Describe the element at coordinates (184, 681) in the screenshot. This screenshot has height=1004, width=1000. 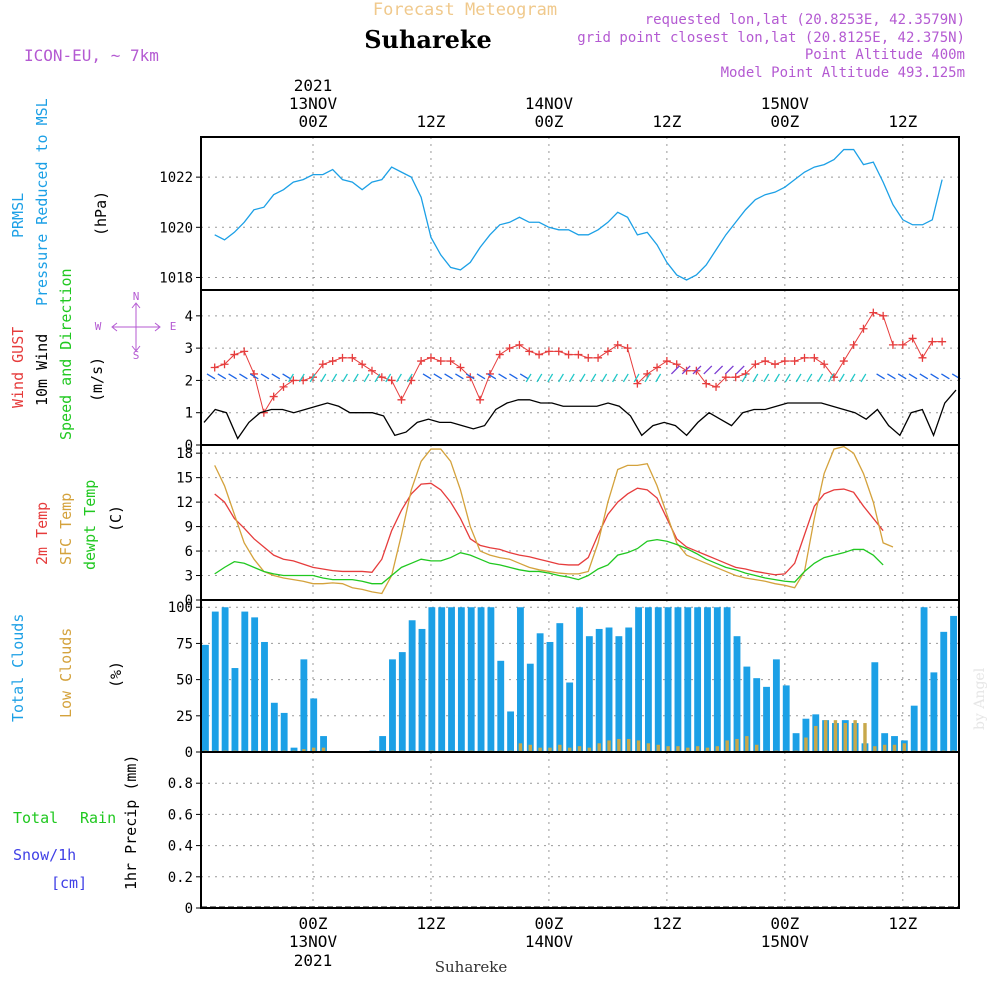
I see `y-tick-label: 50` at that location.